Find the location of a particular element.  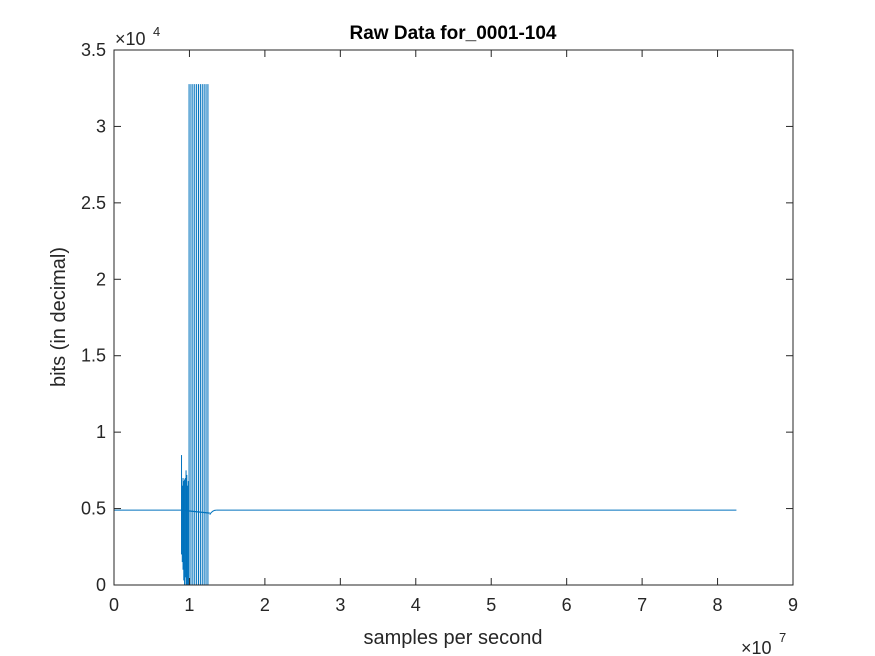

y-tick-label-3: 1.5 is located at coordinates (93, 356).